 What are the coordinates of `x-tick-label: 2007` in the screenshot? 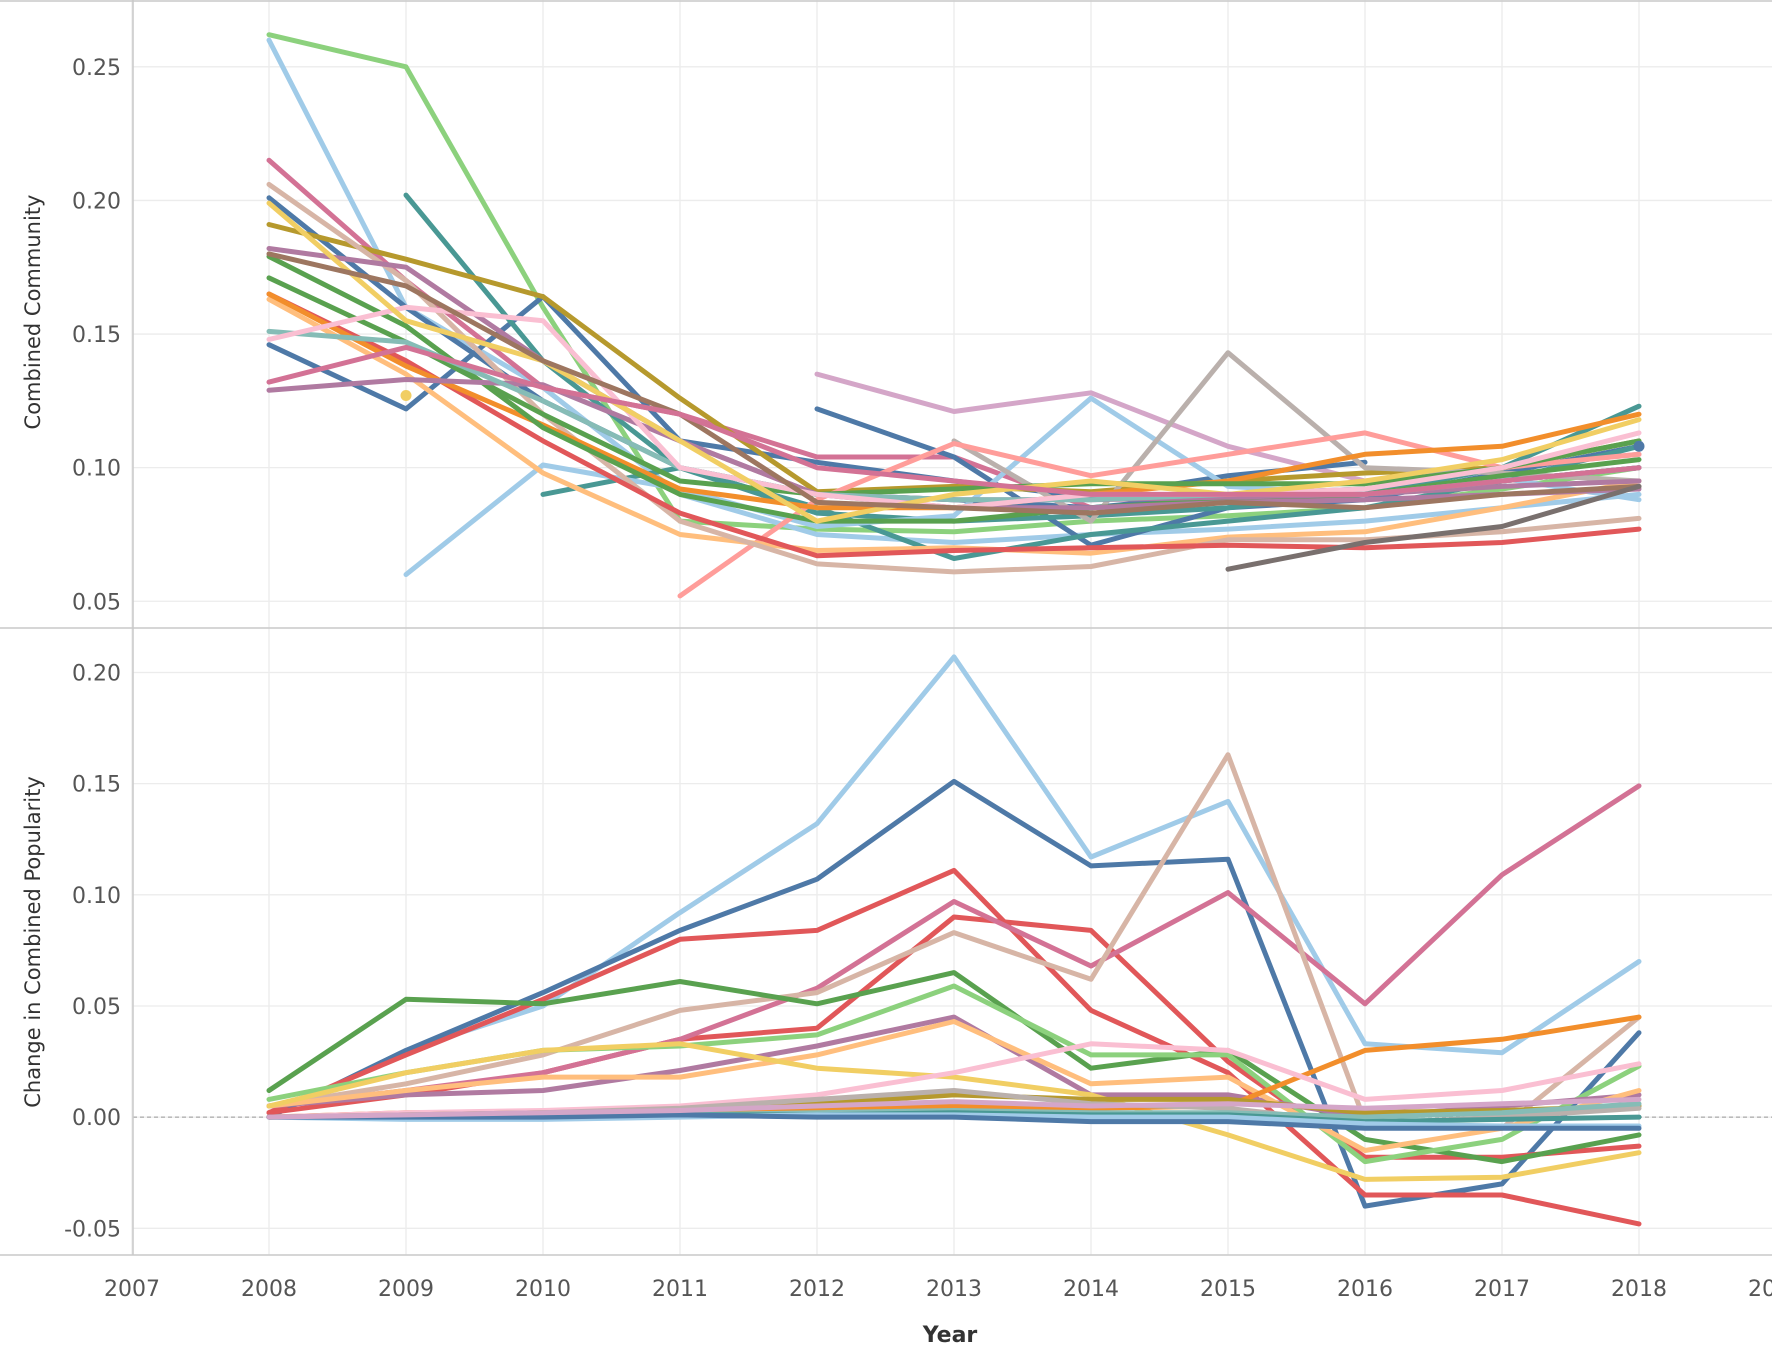 It's located at (132, 1289).